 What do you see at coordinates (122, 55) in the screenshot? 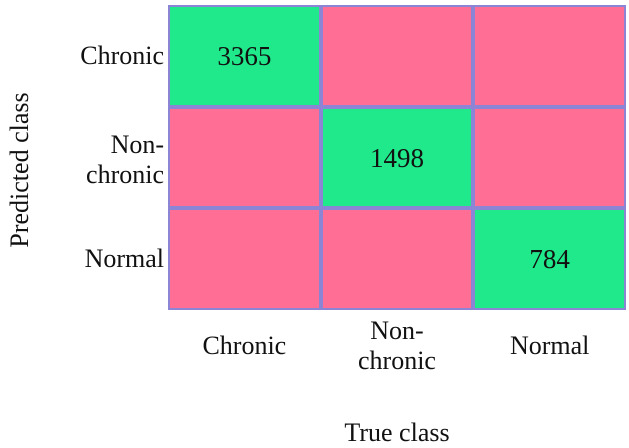
I see `y-tick-label: Chronic` at bounding box center [122, 55].